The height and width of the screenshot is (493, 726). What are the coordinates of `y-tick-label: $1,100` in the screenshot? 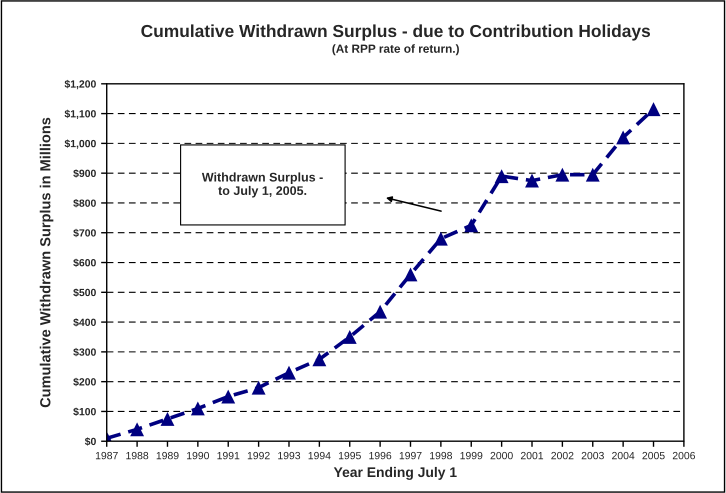 It's located at (80, 114).